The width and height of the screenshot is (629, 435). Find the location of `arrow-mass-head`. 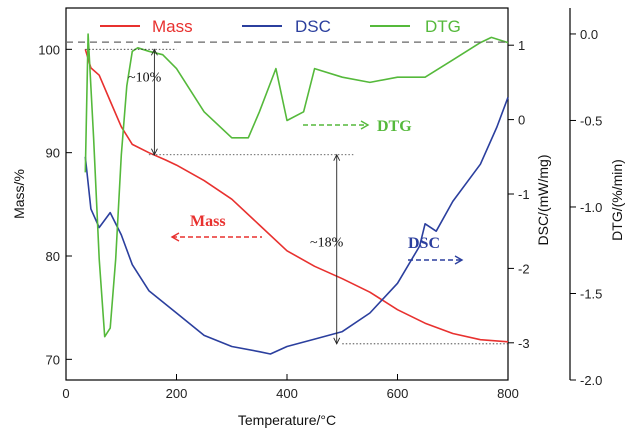

arrow-mass-head is located at coordinates (175, 237).